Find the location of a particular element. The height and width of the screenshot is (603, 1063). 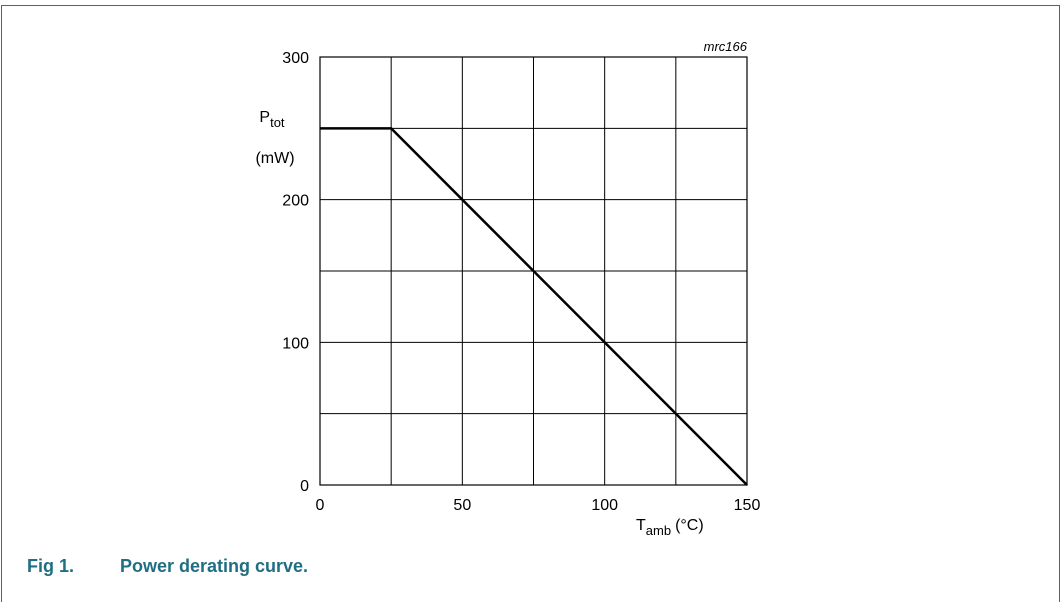

x-tick-label: 150 is located at coordinates (747, 505).